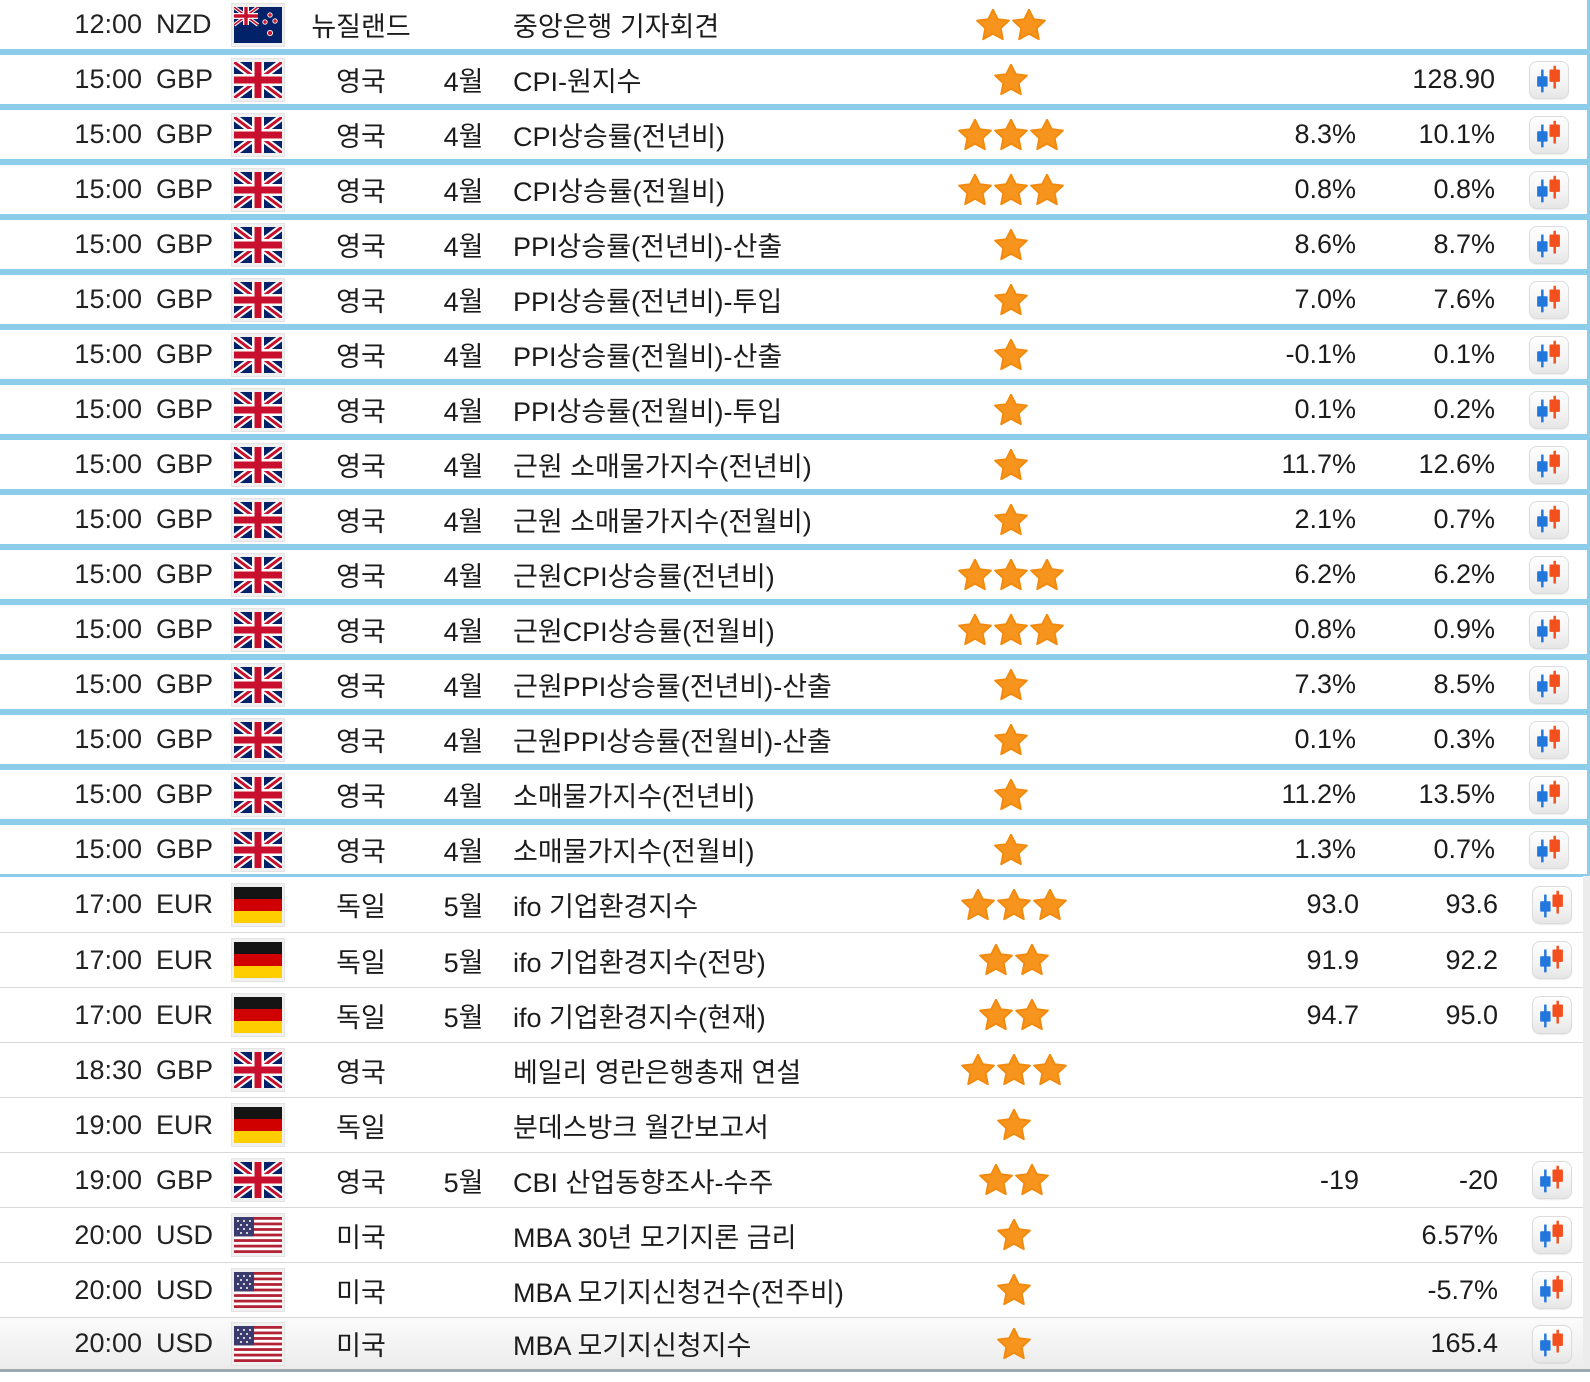 The width and height of the screenshot is (1590, 1382). I want to click on event-name: 분데스방크 월간보고서, so click(641, 1127).